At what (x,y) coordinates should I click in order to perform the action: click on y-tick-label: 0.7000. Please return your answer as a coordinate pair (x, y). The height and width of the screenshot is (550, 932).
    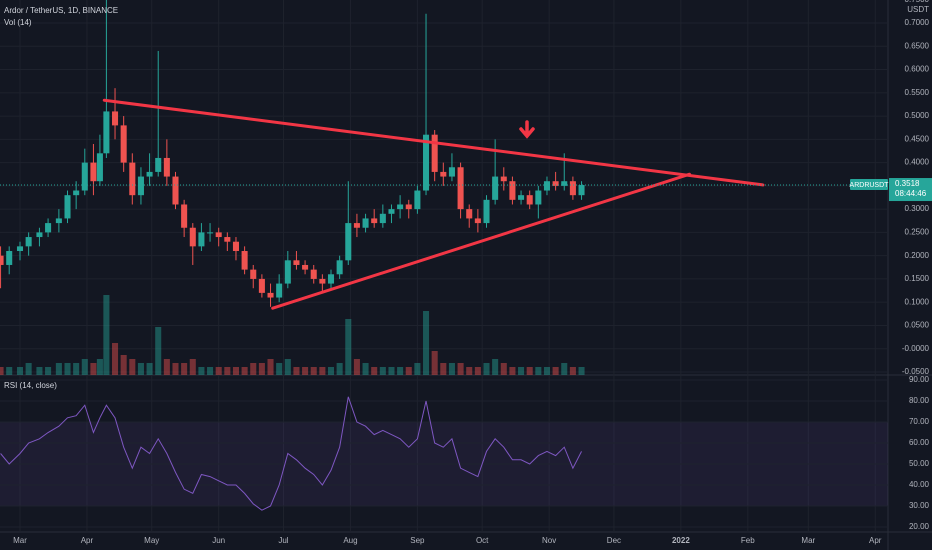
    Looking at the image, I should click on (917, 22).